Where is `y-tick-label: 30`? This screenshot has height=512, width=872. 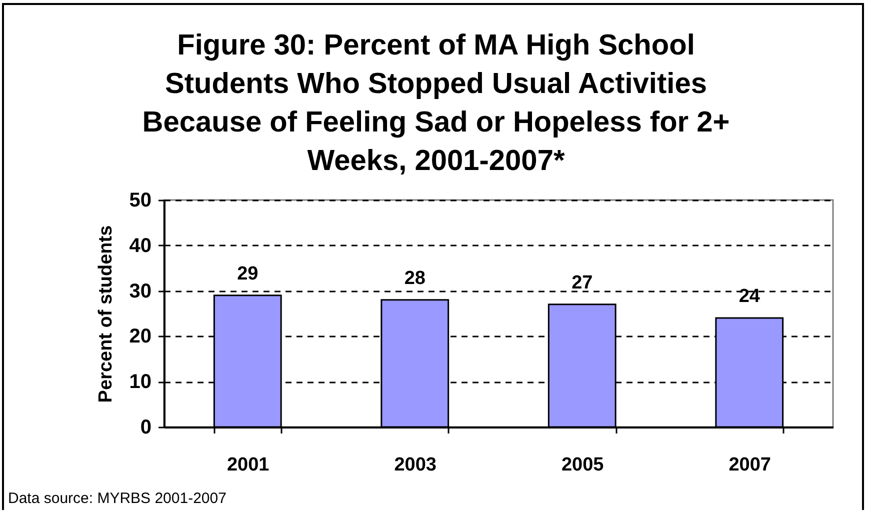
y-tick-label: 30 is located at coordinates (140, 291).